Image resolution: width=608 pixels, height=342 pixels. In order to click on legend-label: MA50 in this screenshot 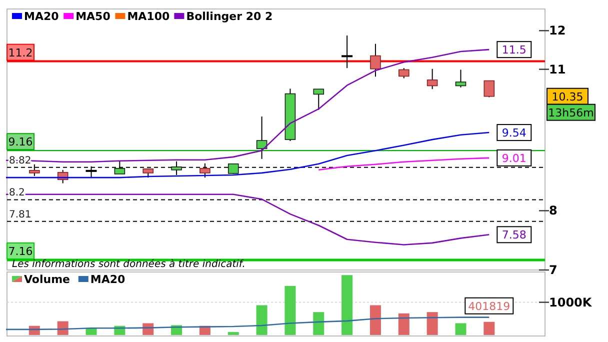, I will do `click(93, 16)`.